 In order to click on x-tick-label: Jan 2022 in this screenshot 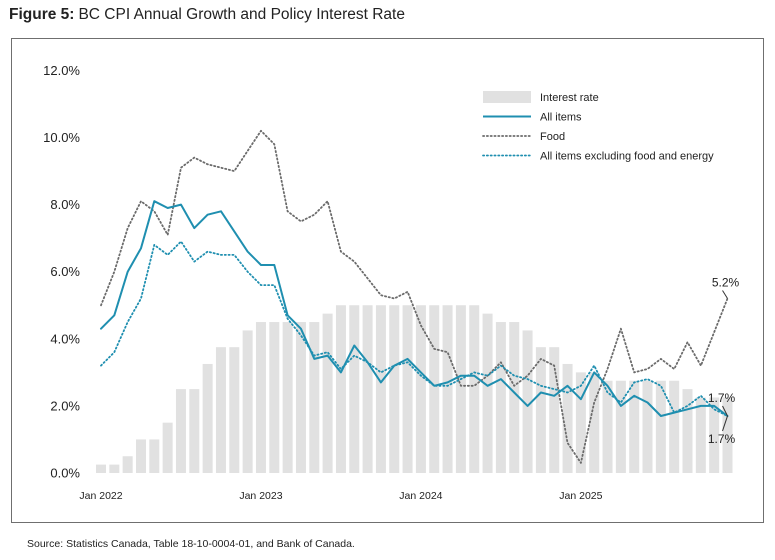, I will do `click(100, 496)`.